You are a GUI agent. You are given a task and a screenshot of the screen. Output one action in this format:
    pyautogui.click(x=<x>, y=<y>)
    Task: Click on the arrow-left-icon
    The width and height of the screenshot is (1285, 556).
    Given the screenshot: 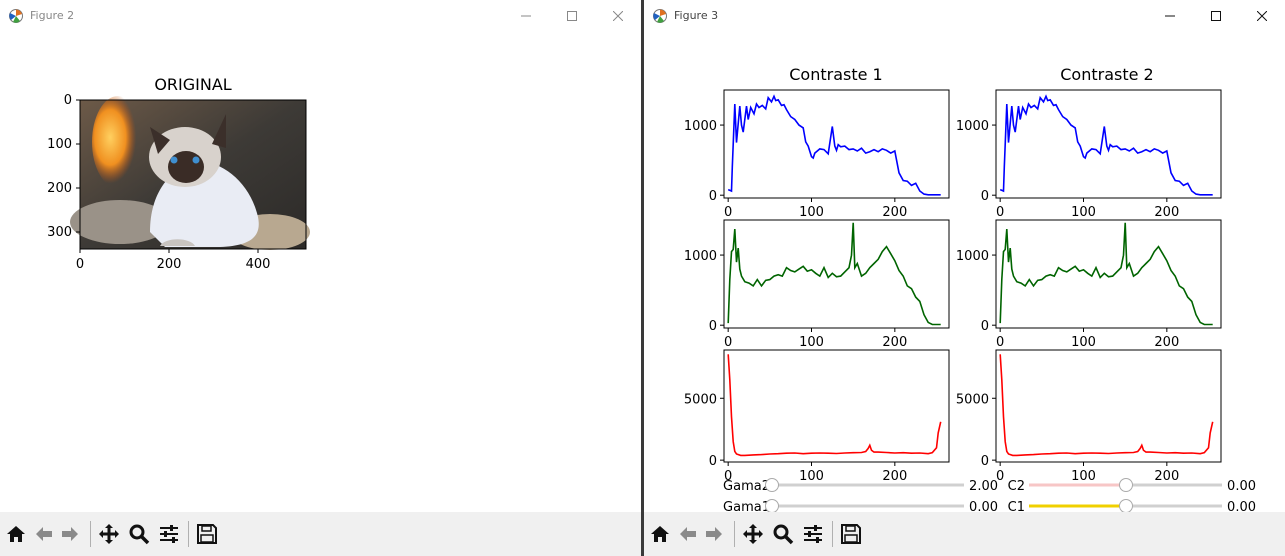 What is the action you would take?
    pyautogui.click(x=688, y=534)
    